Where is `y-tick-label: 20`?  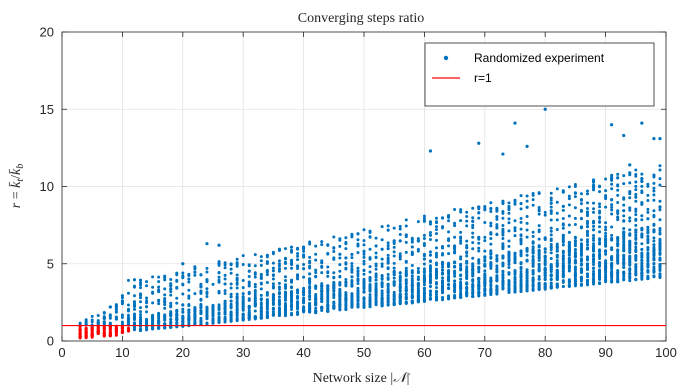
y-tick-label: 20 is located at coordinates (47, 32).